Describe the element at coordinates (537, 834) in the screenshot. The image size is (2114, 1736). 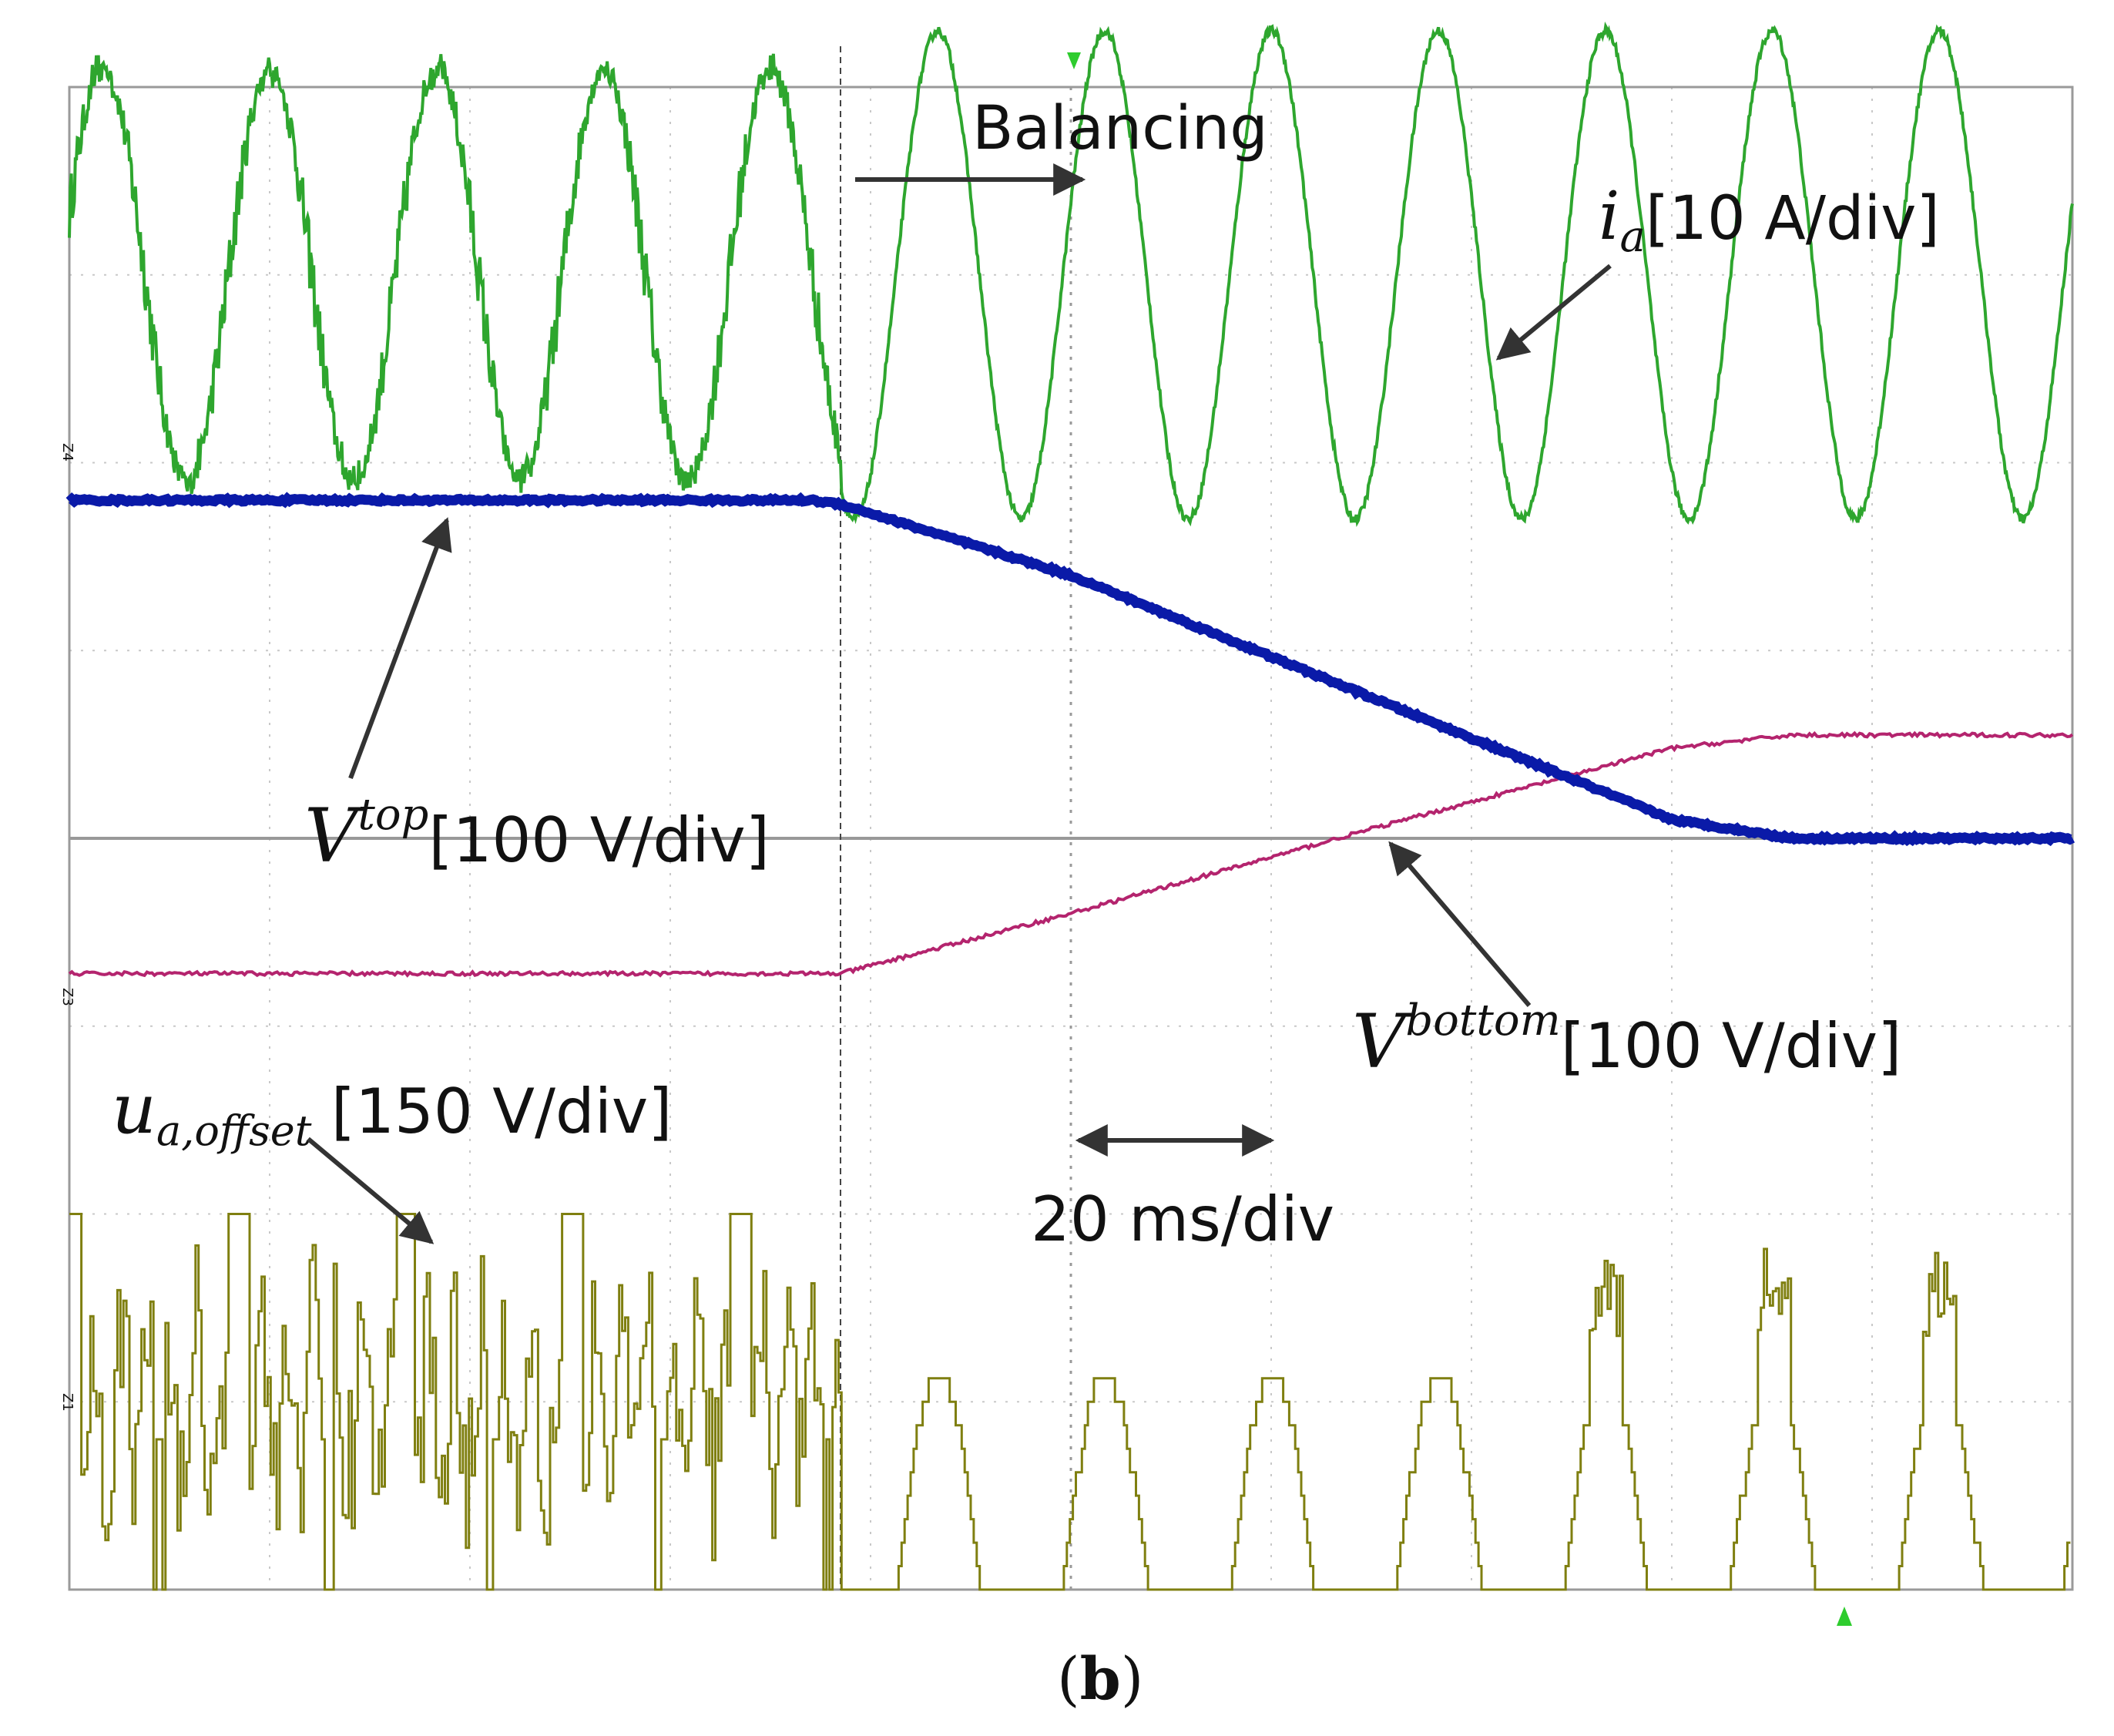
I see `vtop-label: Vtop[100 V/div]` at that location.